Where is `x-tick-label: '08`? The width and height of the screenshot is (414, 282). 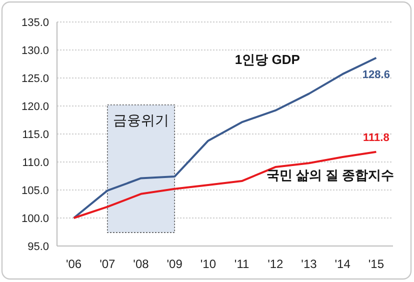
x-tick-label: '08 is located at coordinates (141, 264).